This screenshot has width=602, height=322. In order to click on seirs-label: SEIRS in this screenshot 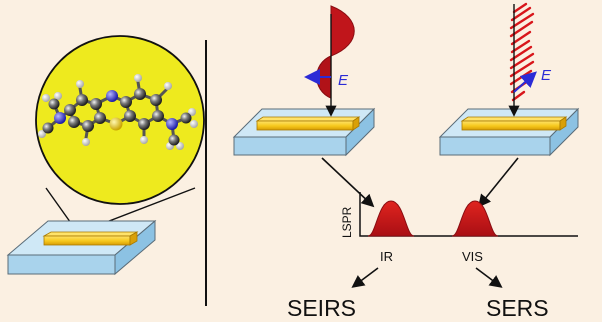, I will do `click(321, 308)`.